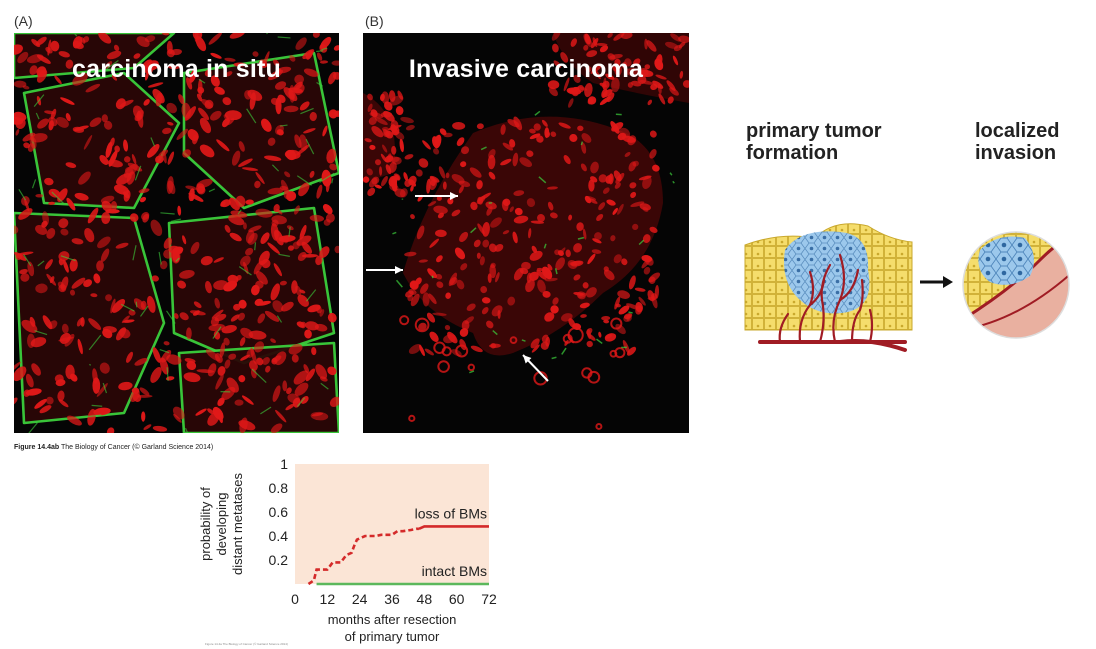 The height and width of the screenshot is (649, 1096). What do you see at coordinates (1017, 142) in the screenshot?
I see `schematic-label-invasion: localized invasion` at bounding box center [1017, 142].